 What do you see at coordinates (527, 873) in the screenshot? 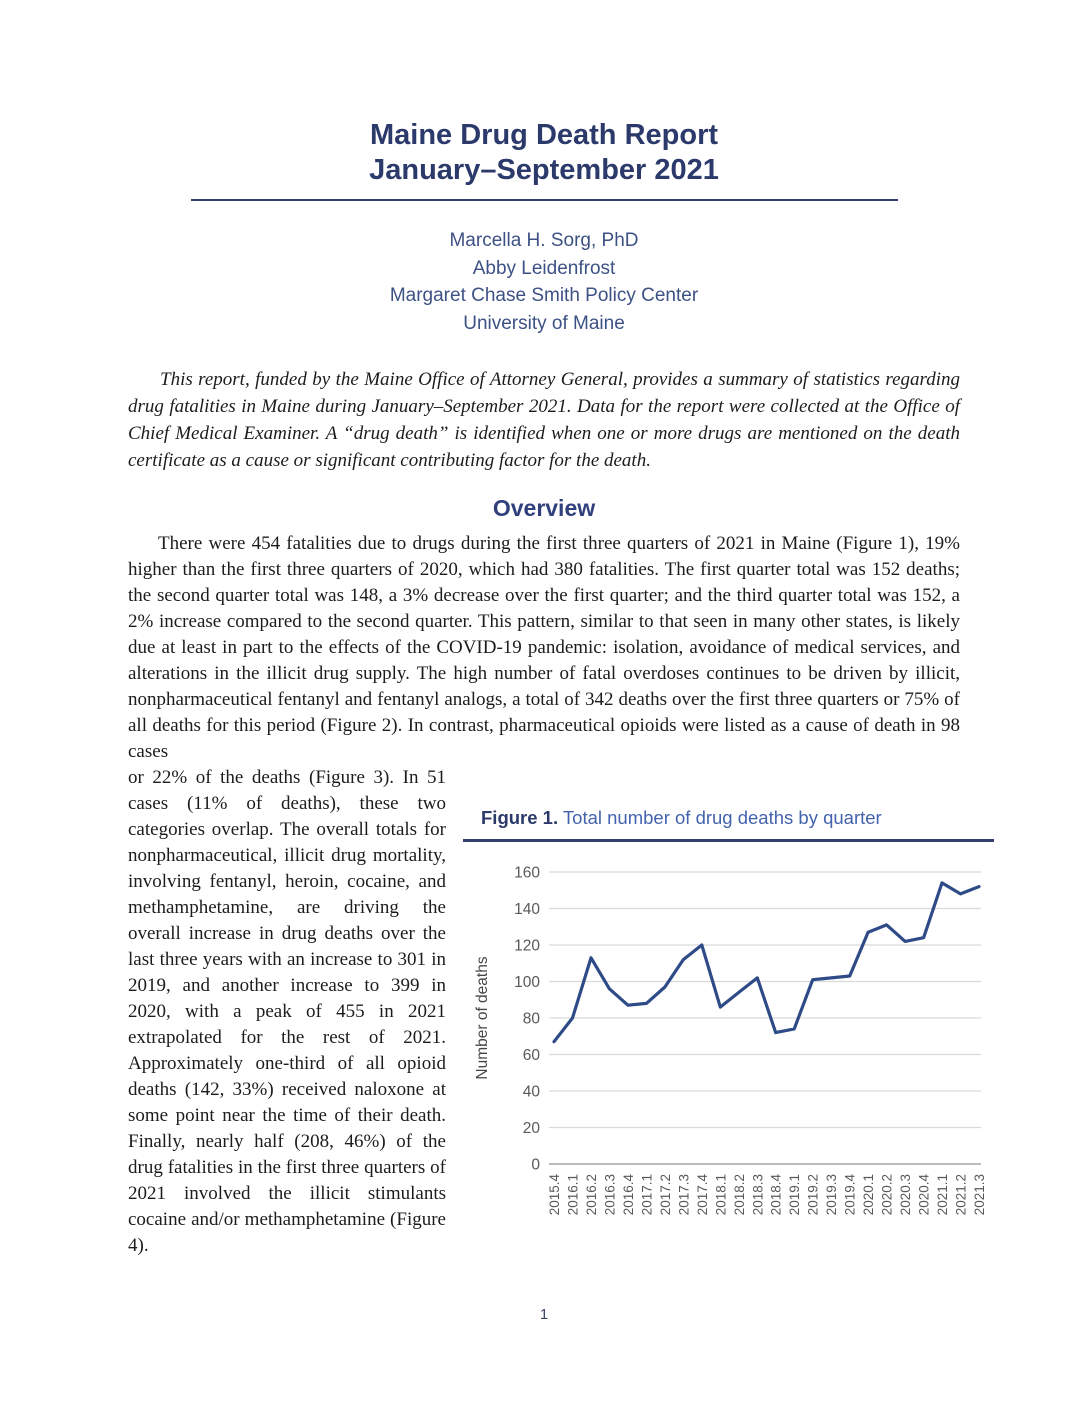
I see `y-axis-tick-label: 160` at bounding box center [527, 873].